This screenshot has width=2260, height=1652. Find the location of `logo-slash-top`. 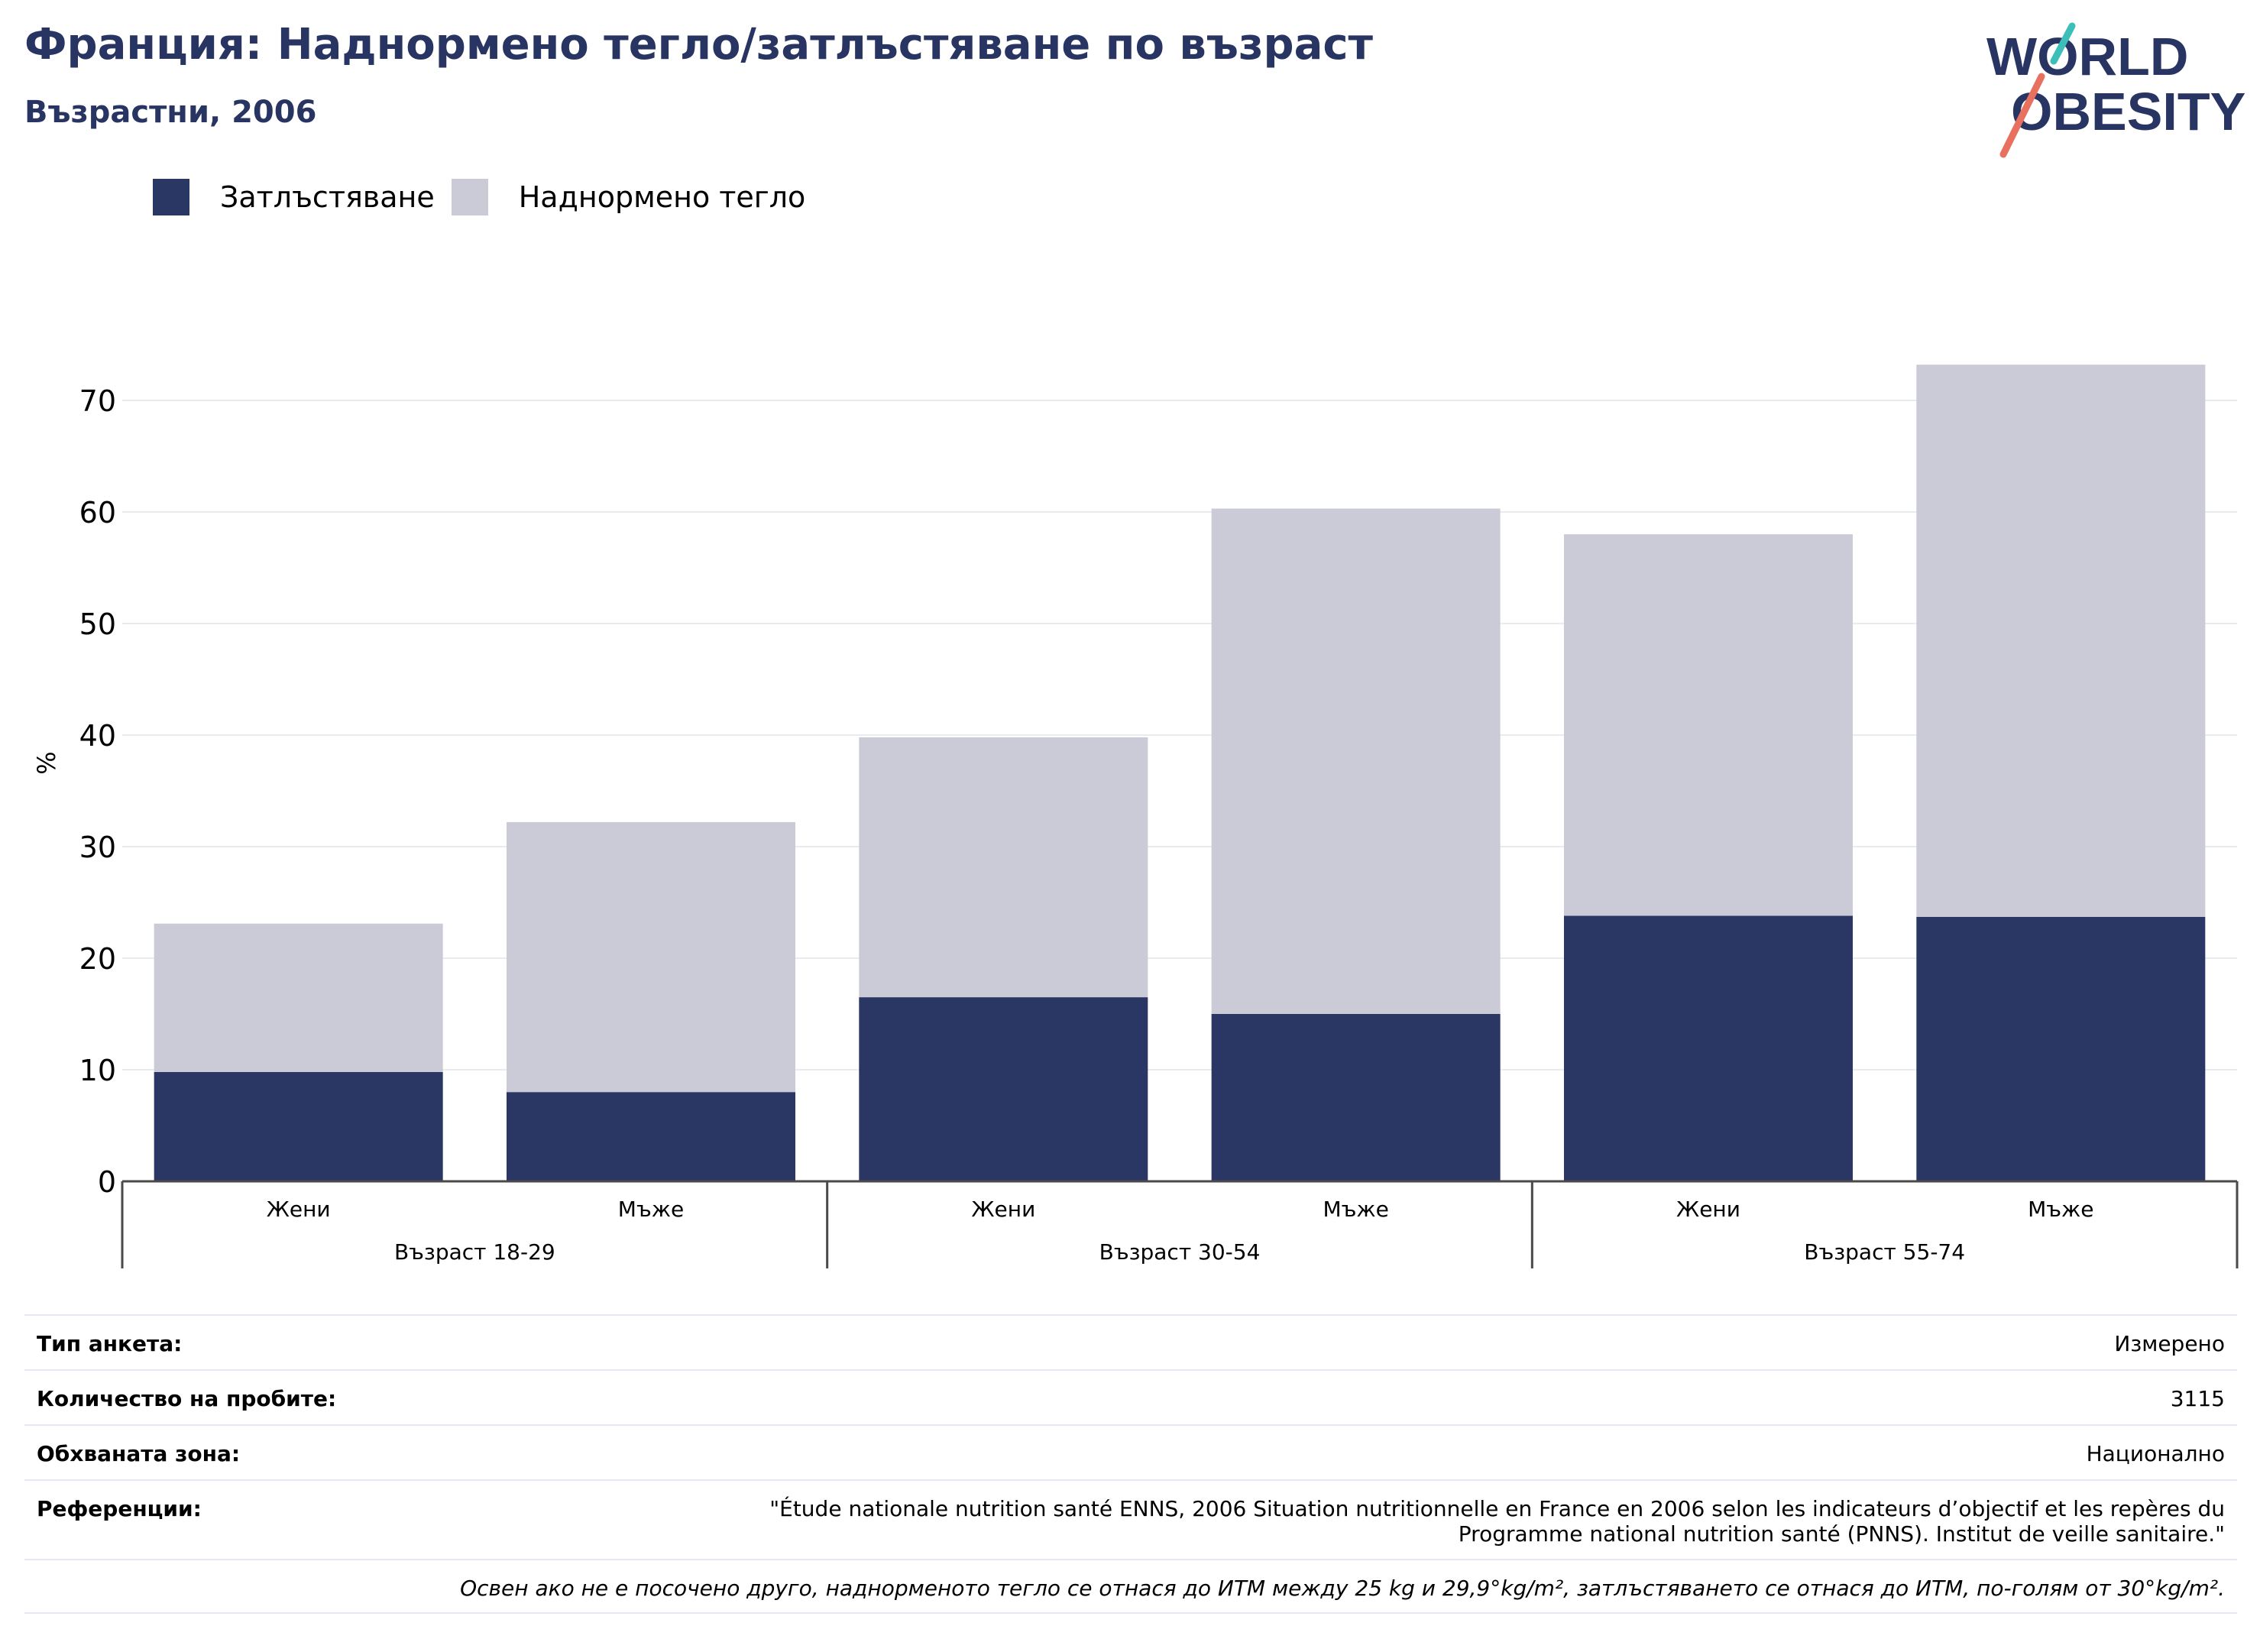

logo-slash-top is located at coordinates (2063, 43).